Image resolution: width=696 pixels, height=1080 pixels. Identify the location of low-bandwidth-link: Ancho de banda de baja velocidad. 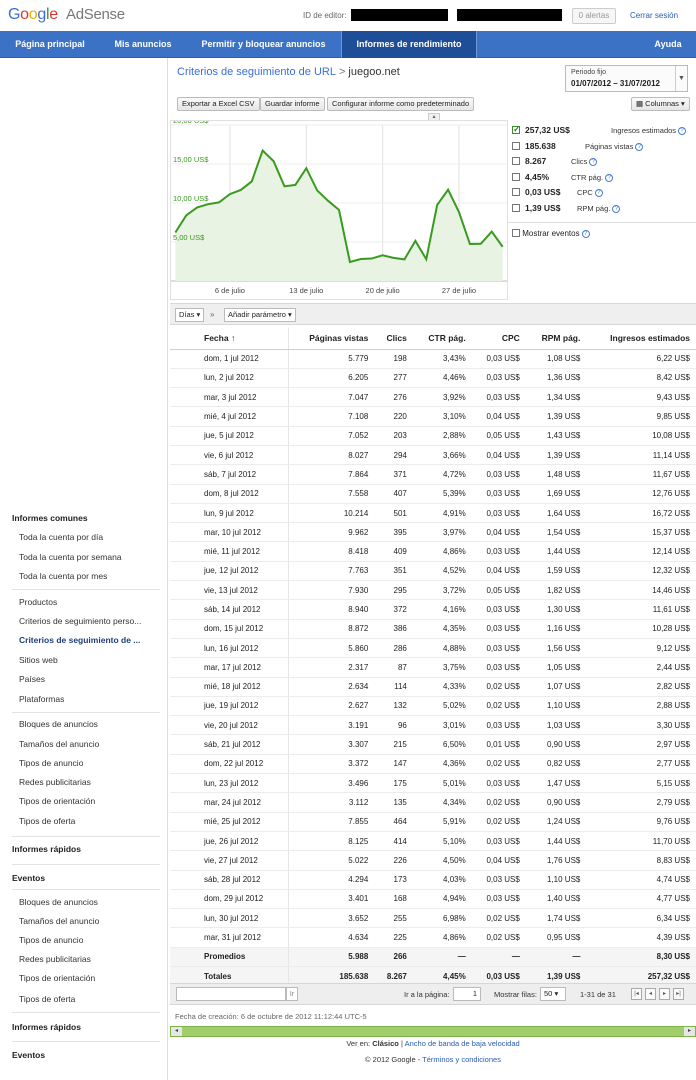
(462, 1043).